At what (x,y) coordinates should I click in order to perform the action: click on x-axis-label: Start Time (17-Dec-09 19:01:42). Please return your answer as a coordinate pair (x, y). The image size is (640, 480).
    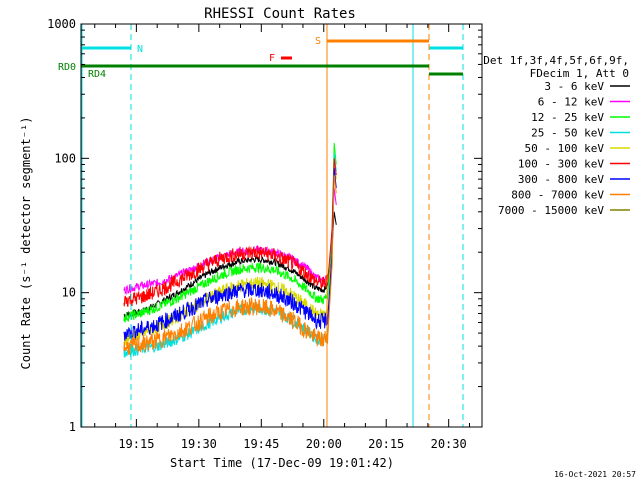
    Looking at the image, I should click on (282, 463).